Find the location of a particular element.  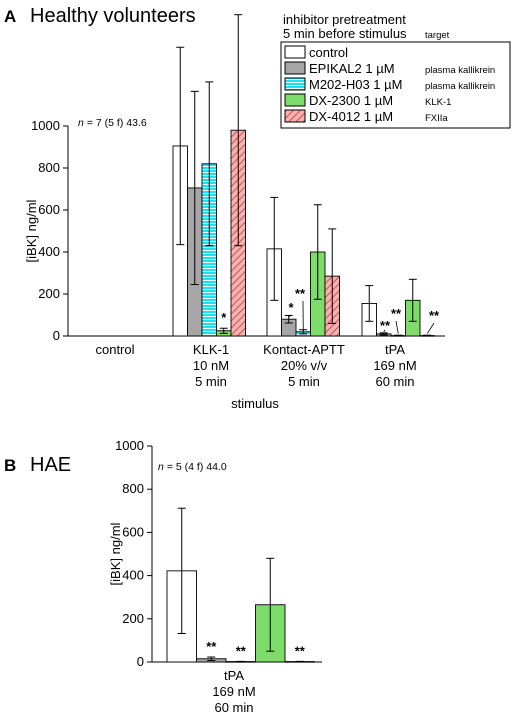

chart-a-y-tick-label: 200 is located at coordinates (49, 293).